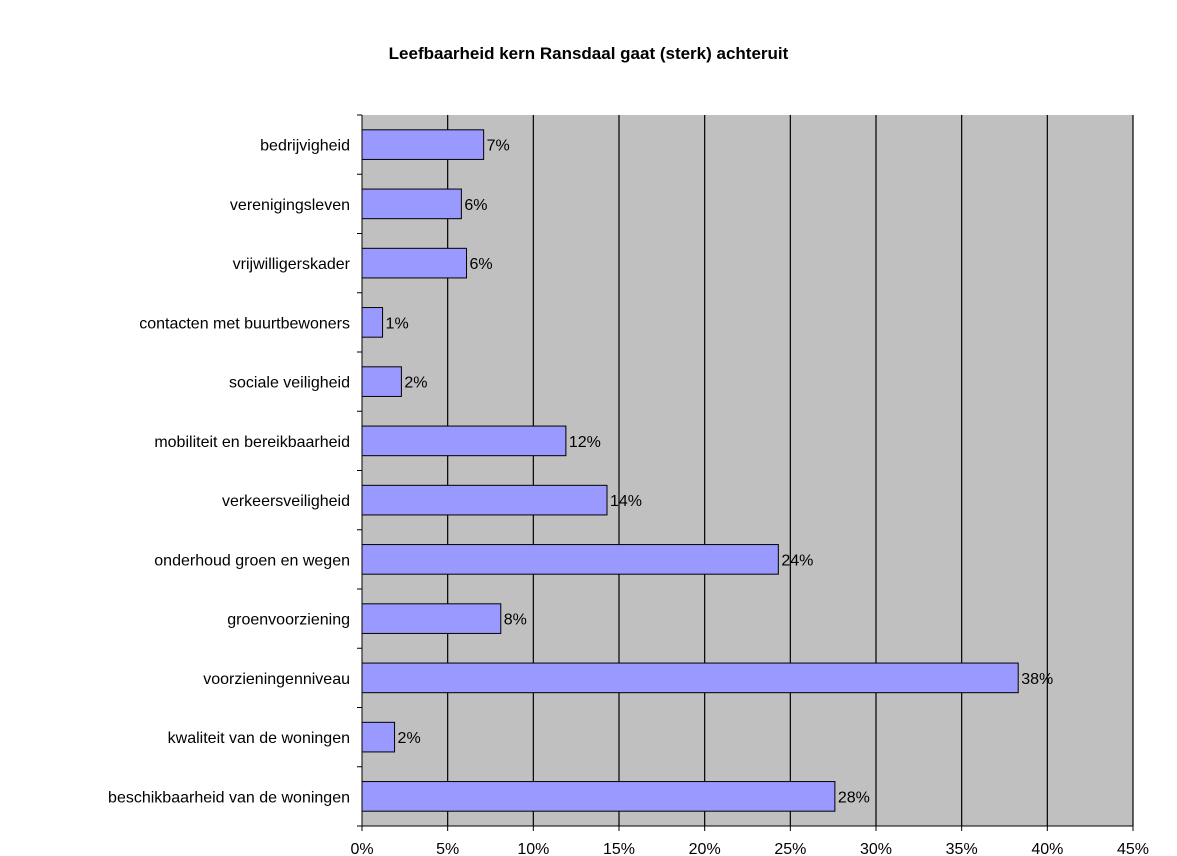 Image resolution: width=1177 pixels, height=856 pixels. What do you see at coordinates (533, 848) in the screenshot?
I see `x-tick-label: 10%` at bounding box center [533, 848].